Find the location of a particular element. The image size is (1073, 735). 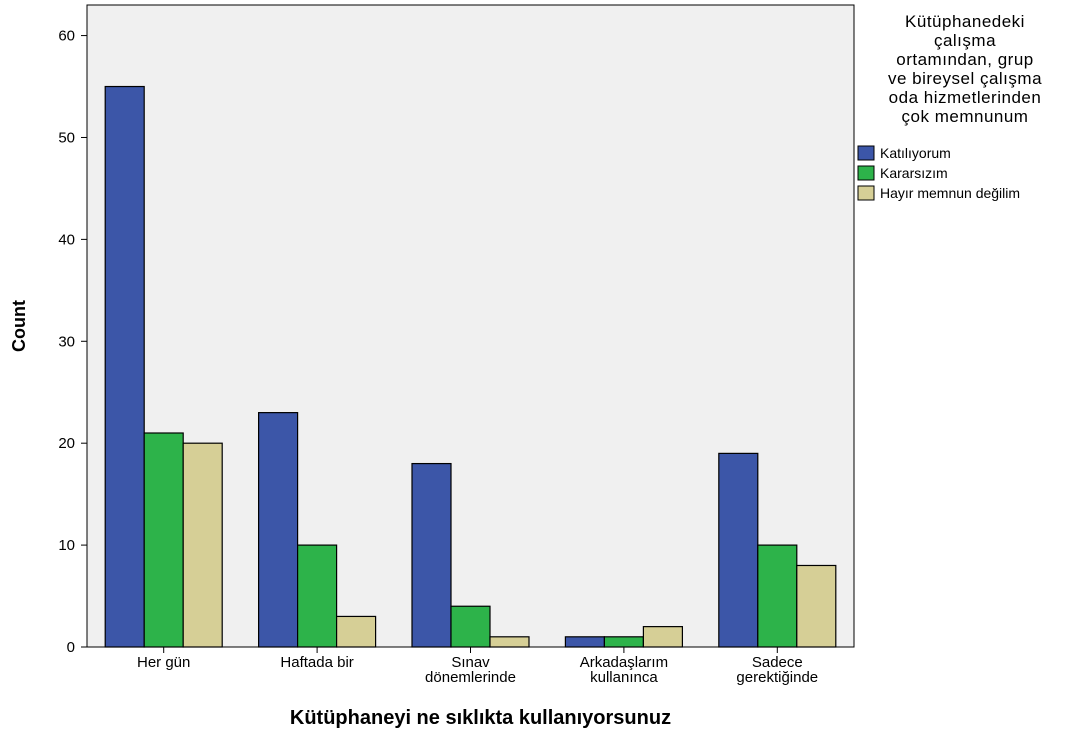

x-tick-label: Arkadaşlarım kullanınca is located at coordinates (624, 670).